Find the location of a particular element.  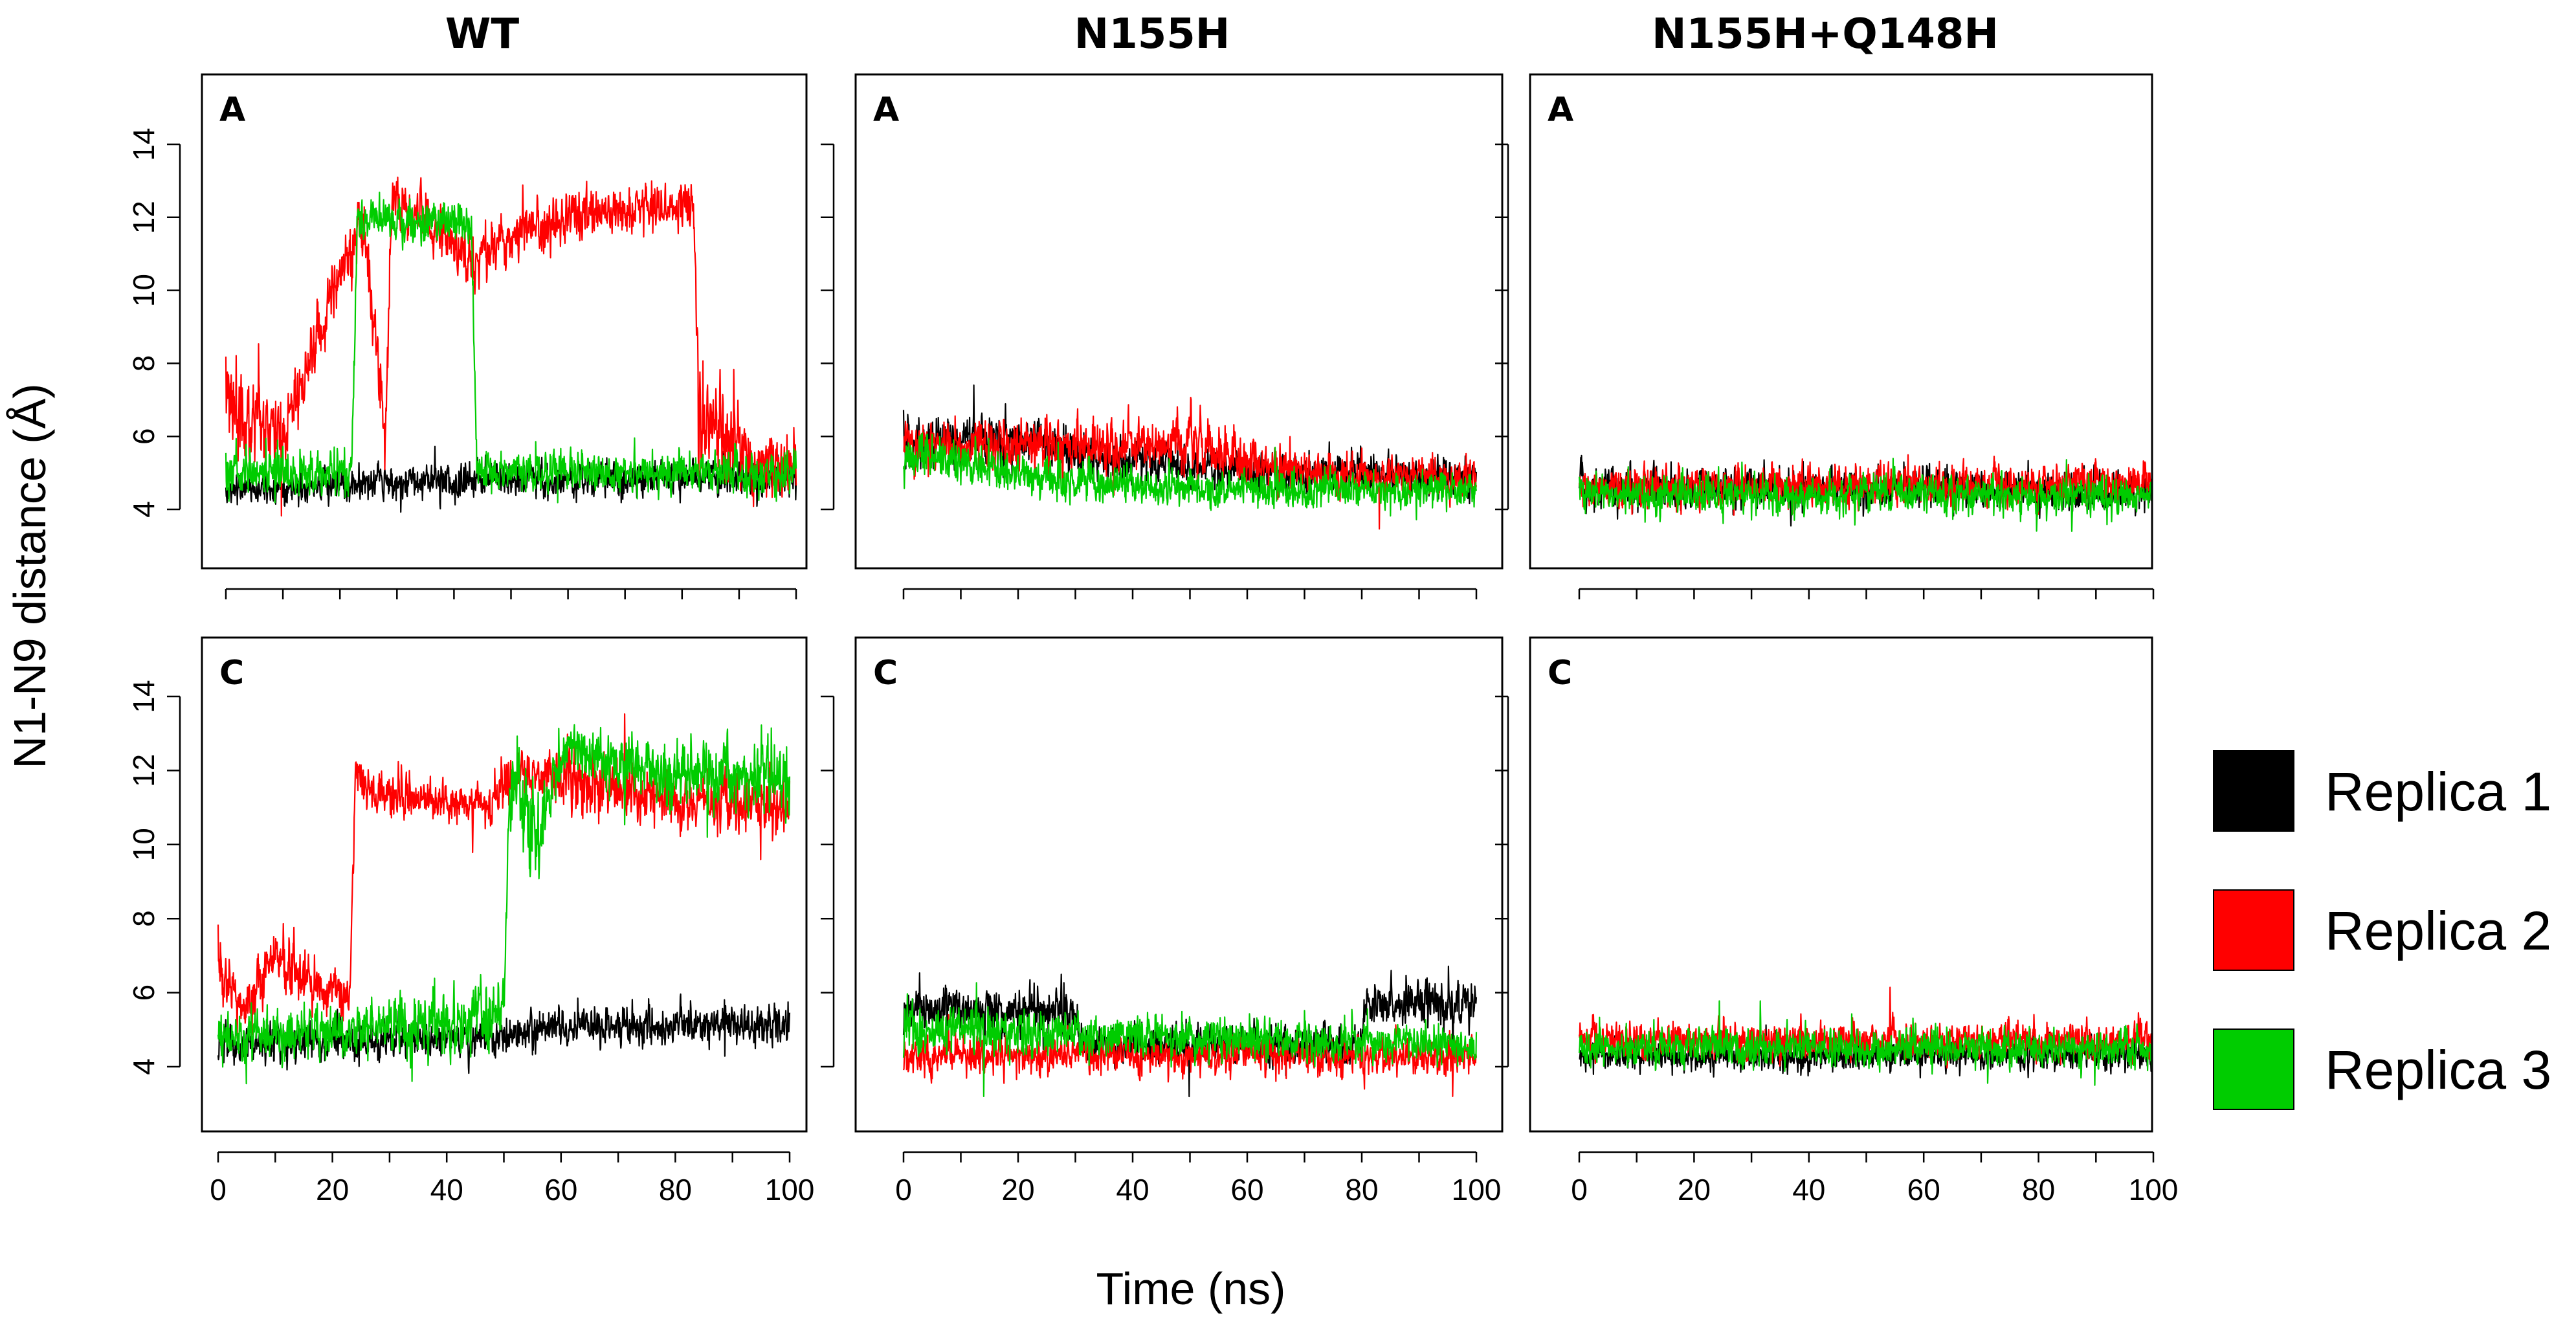

legend-label-replica-2: Replica 2 is located at coordinates (2438, 930).